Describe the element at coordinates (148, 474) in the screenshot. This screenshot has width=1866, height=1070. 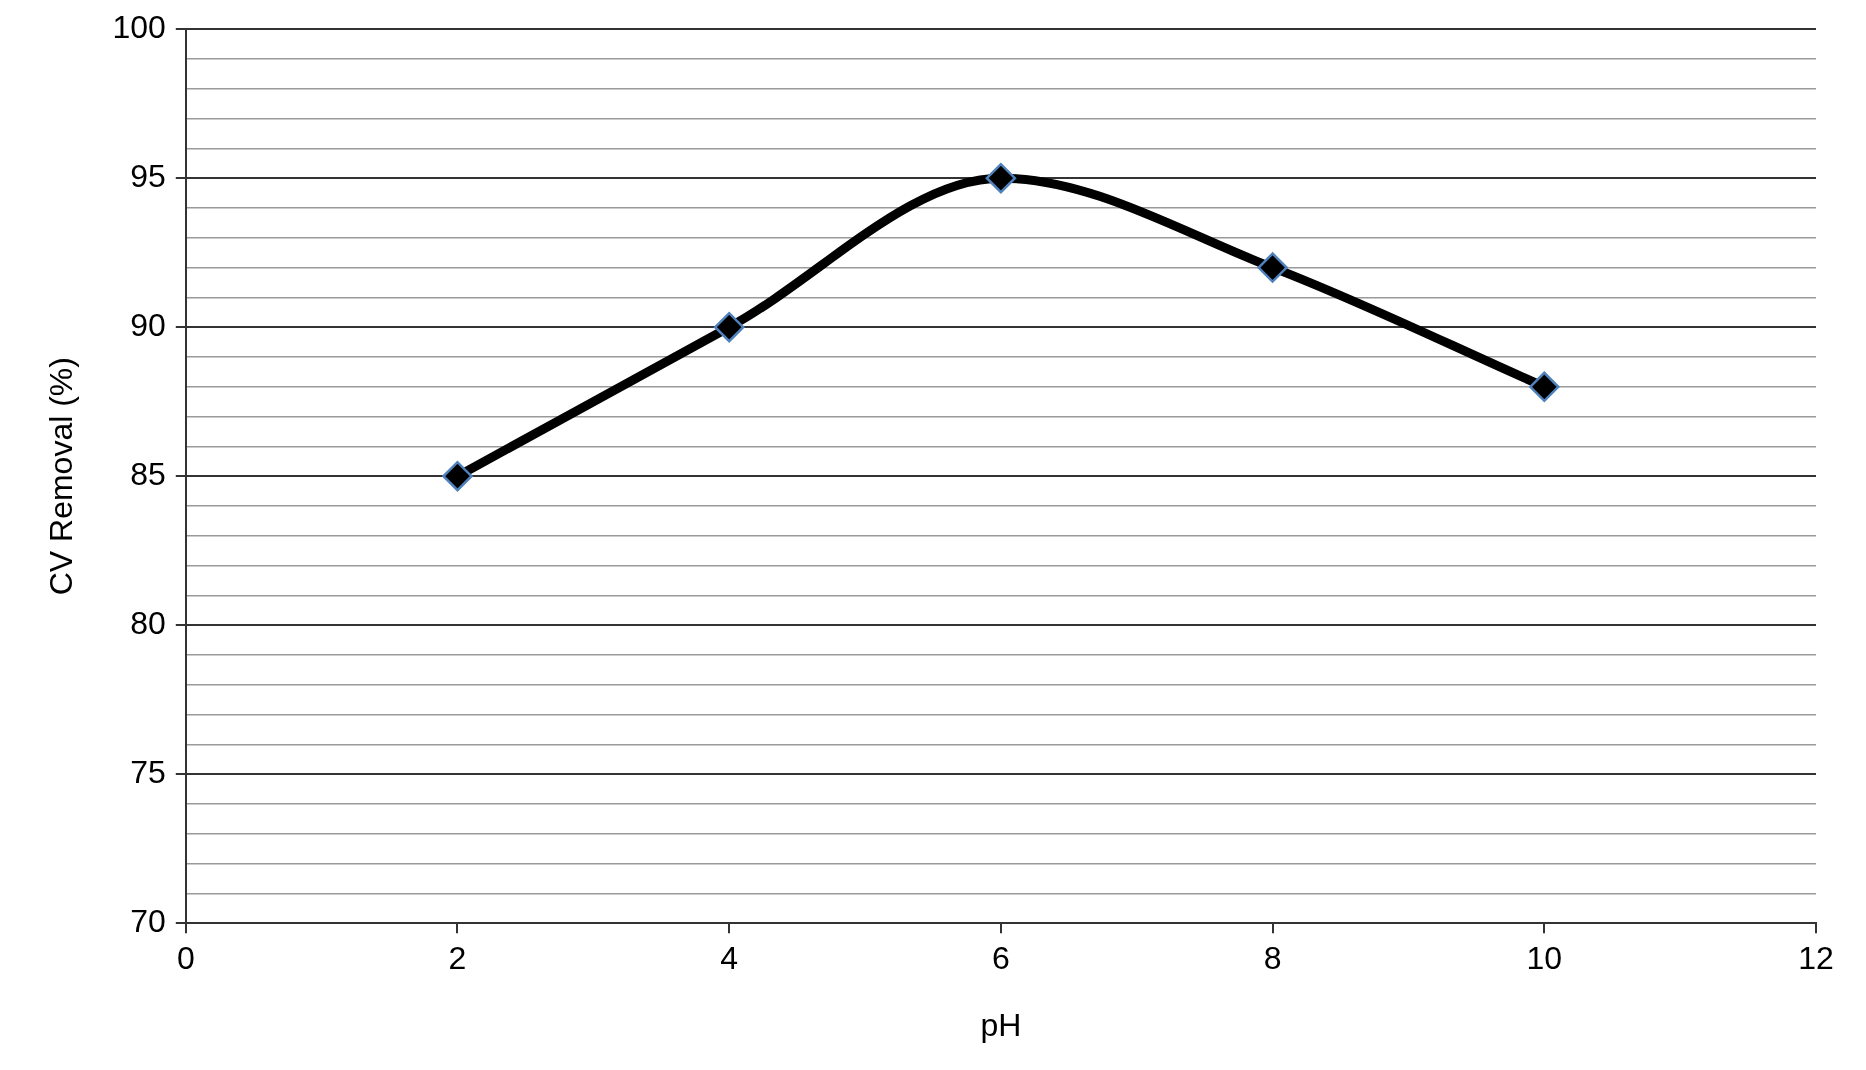
I see `y-tick-label: 85` at that location.